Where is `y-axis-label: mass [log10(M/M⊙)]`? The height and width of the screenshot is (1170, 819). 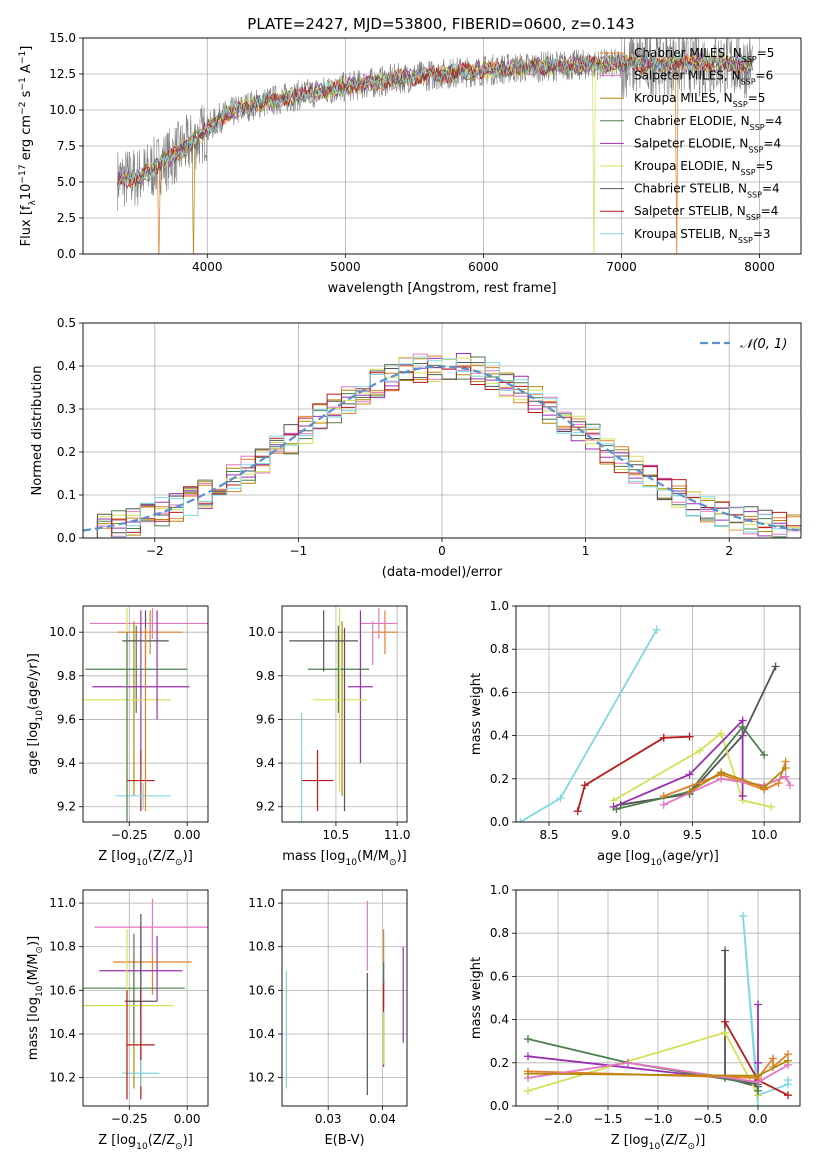 y-axis-label: mass [log10(M/M⊙)] is located at coordinates (35, 998).